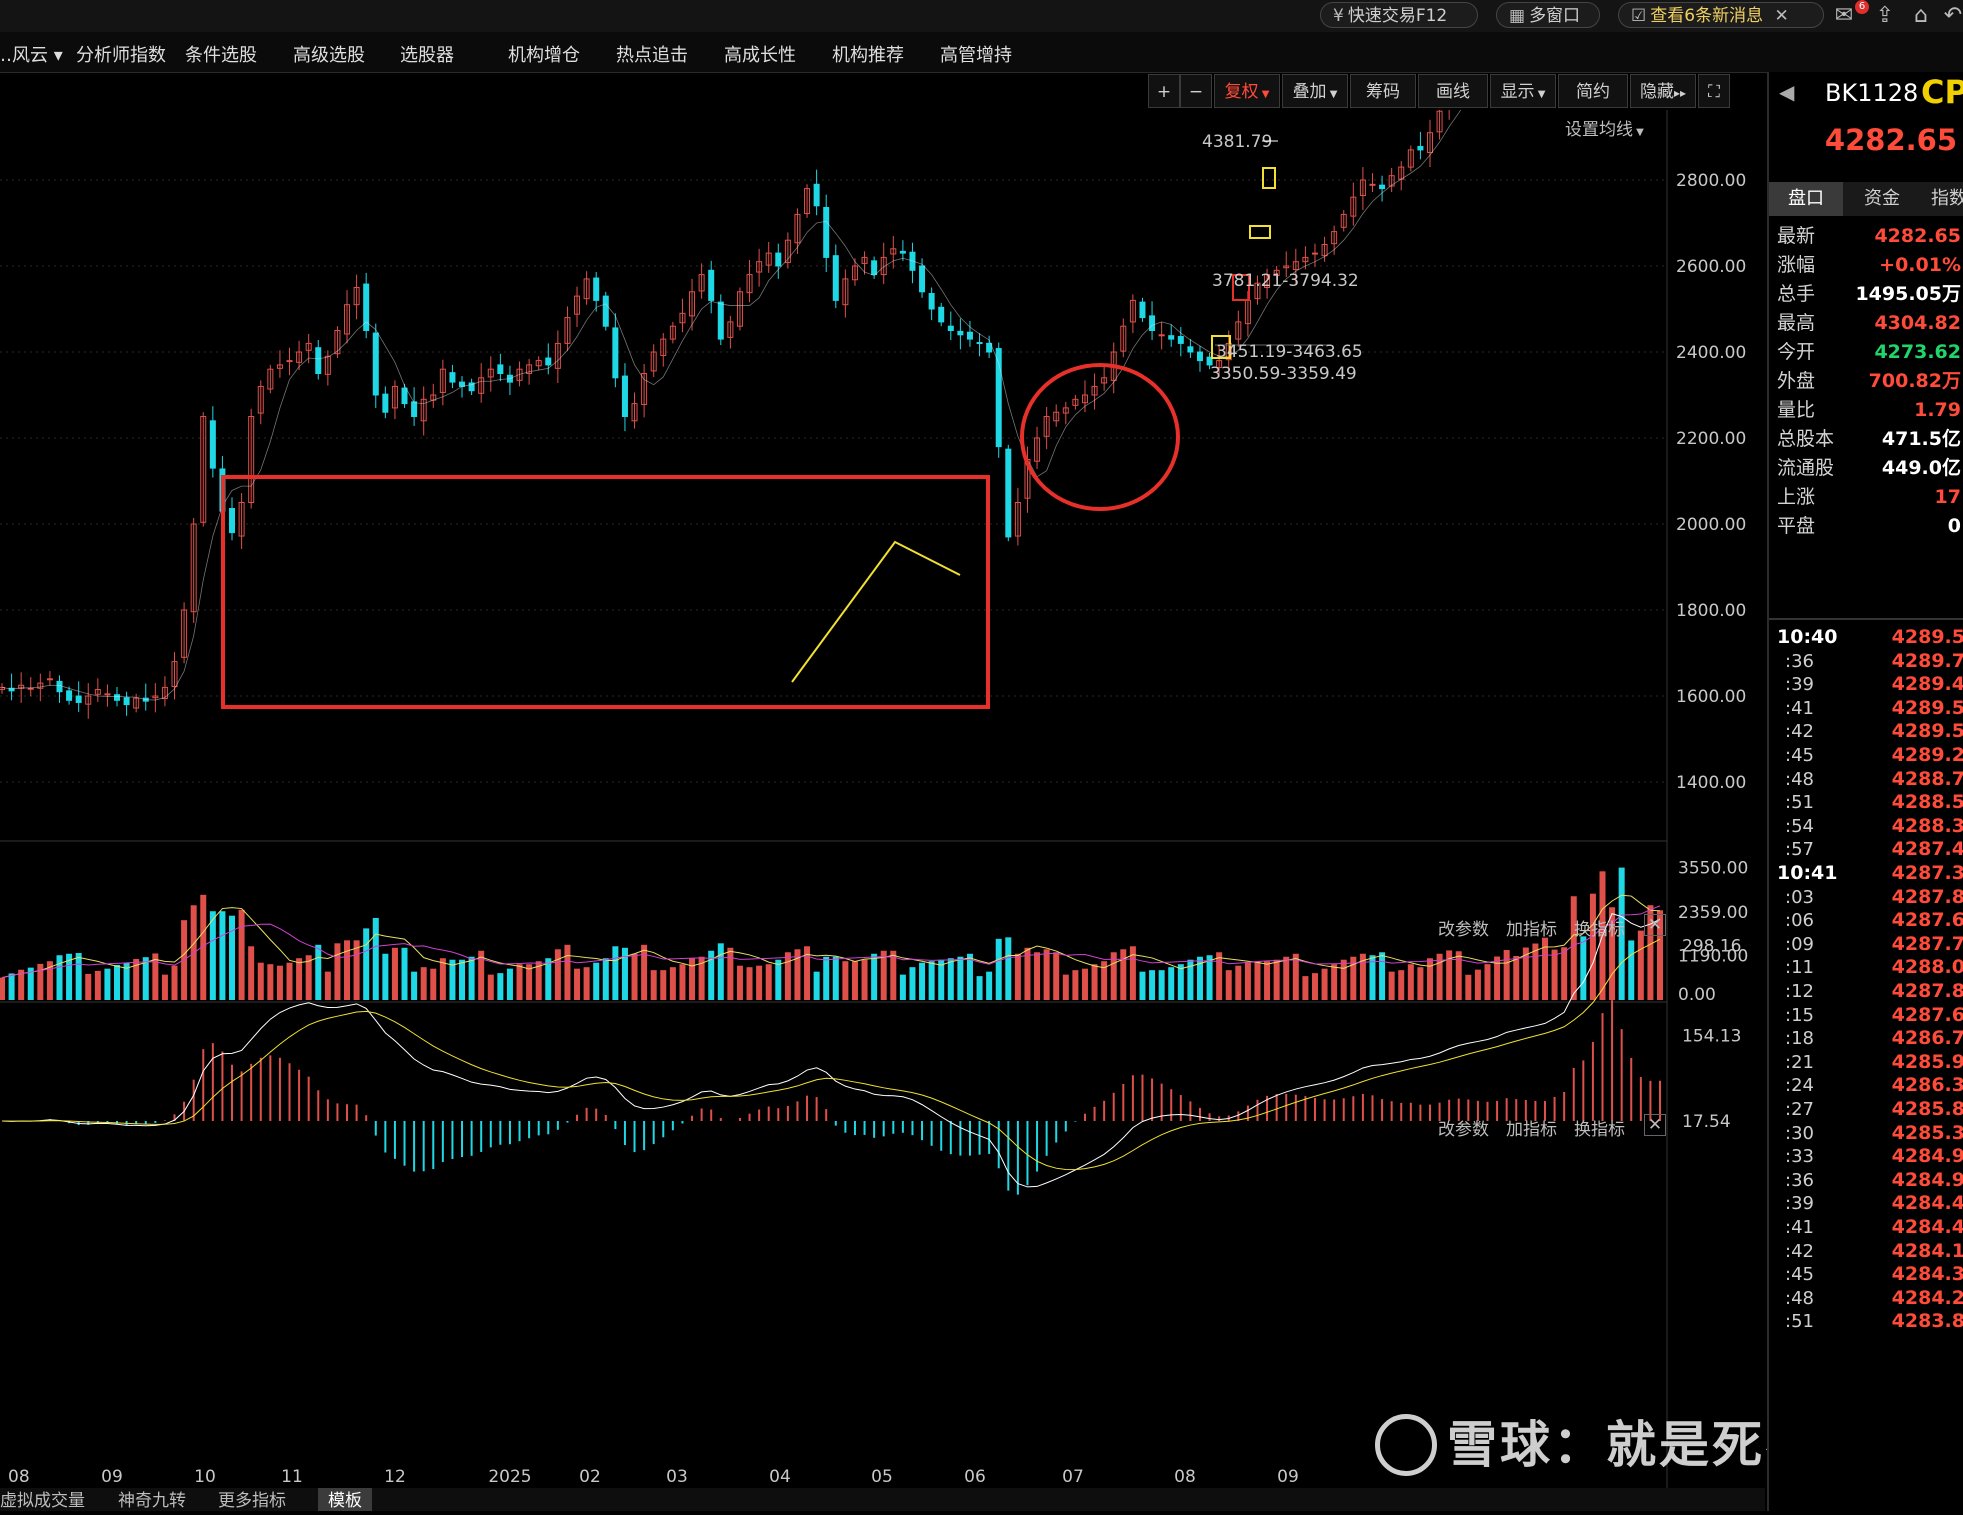  What do you see at coordinates (121, 55) in the screenshot?
I see `menu-item-1: 分析师指数` at bounding box center [121, 55].